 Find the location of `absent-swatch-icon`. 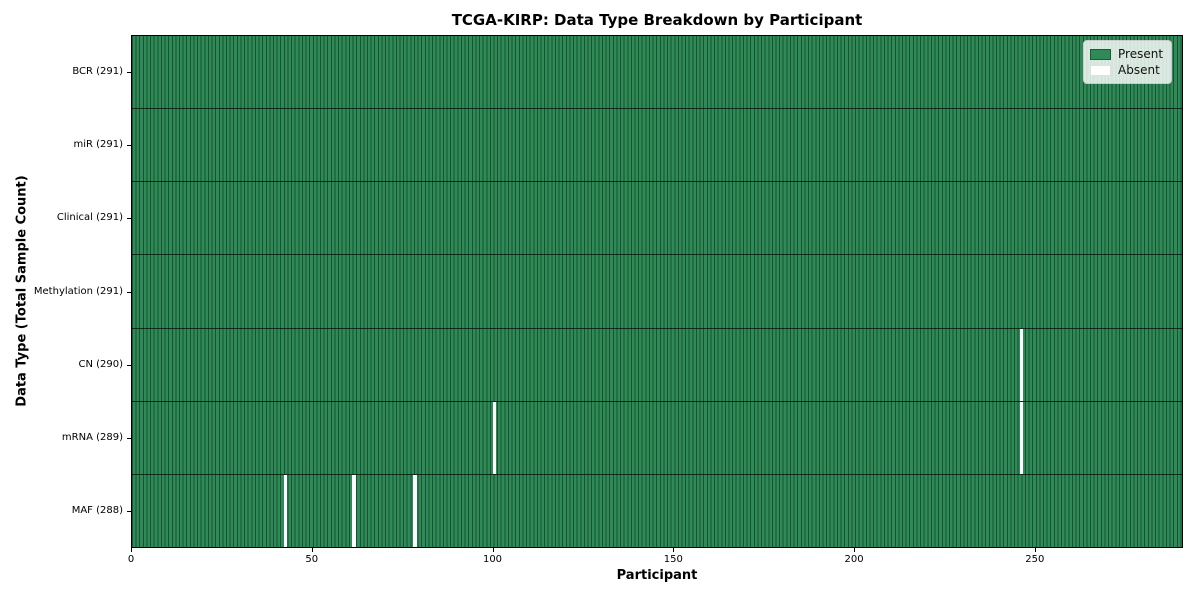

absent-swatch-icon is located at coordinates (1100, 70).